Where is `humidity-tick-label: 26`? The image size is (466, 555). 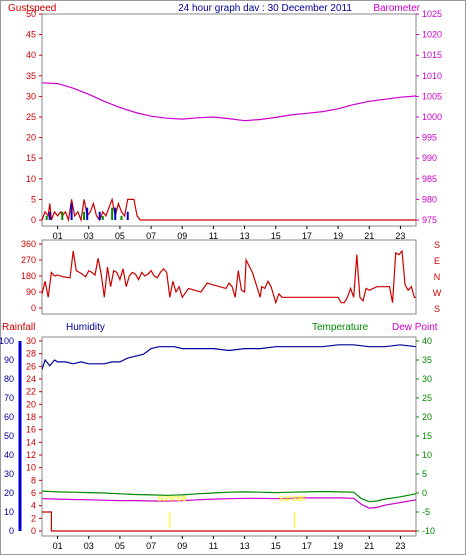
humidity-tick-label: 26 is located at coordinates (31, 366).